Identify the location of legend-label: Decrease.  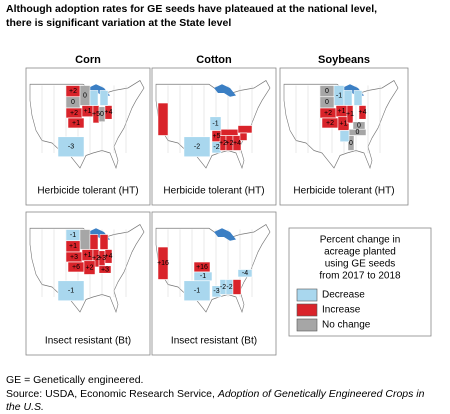
(343, 295).